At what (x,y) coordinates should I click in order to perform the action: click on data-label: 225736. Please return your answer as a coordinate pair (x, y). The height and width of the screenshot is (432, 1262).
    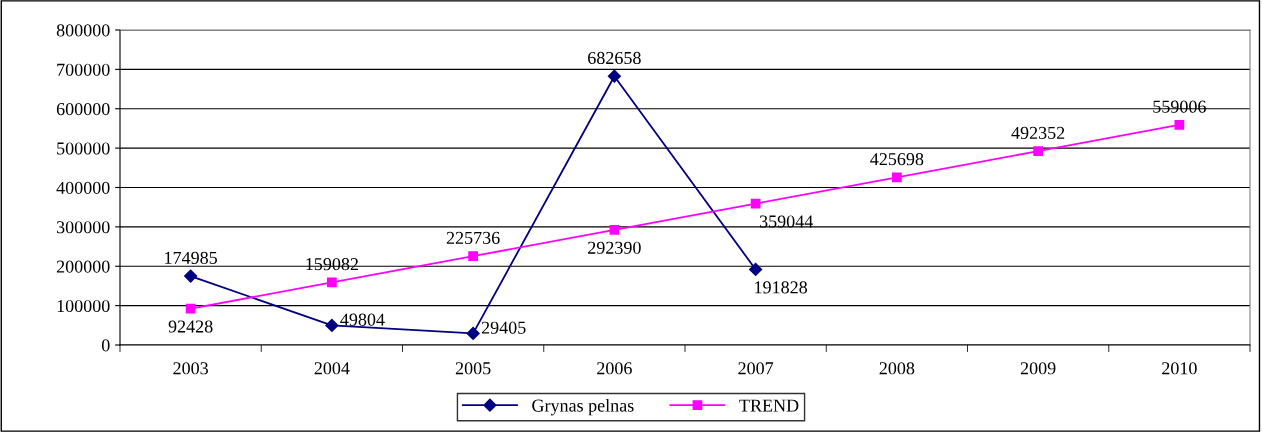
    Looking at the image, I should click on (473, 237).